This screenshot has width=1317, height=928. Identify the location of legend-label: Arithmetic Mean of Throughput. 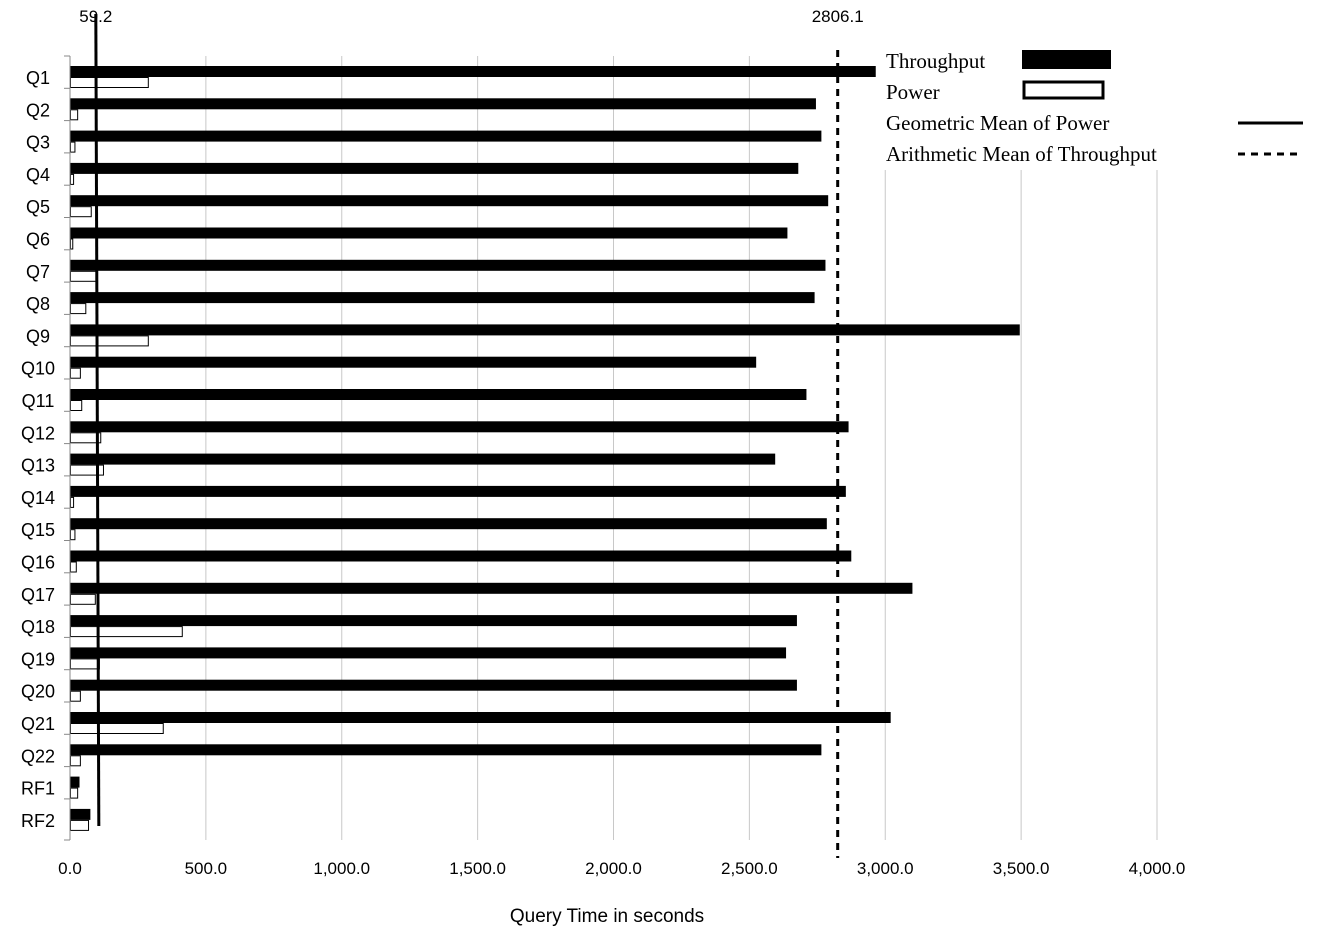
(1021, 154).